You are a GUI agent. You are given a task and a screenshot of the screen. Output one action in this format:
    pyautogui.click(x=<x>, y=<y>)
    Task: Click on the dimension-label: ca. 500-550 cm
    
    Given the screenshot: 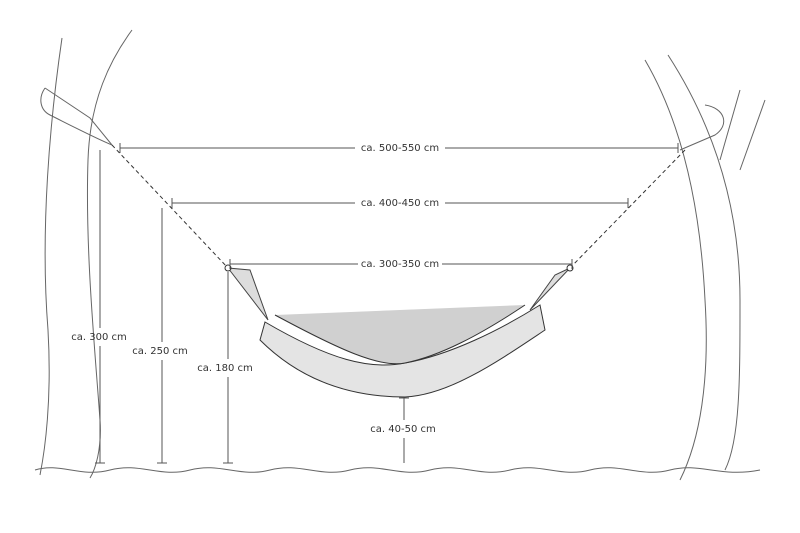 What is the action you would take?
    pyautogui.click(x=400, y=148)
    